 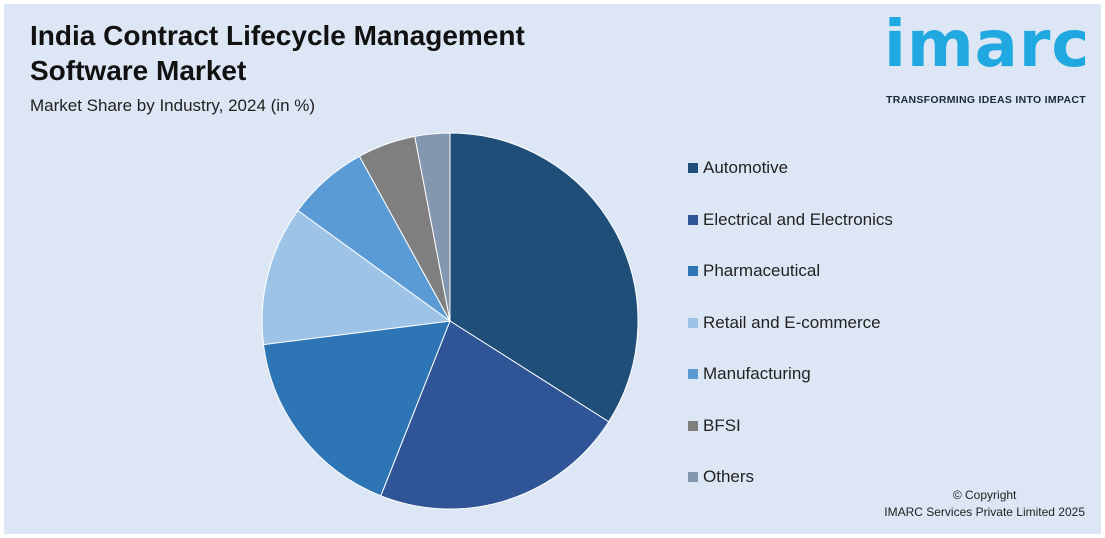 I want to click on legend-label: Pharmaceutical, so click(x=762, y=270).